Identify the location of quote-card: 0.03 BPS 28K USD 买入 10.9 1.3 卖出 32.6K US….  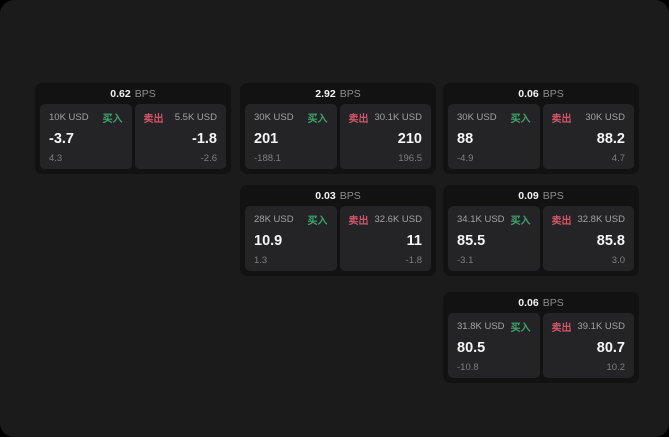
(338, 230).